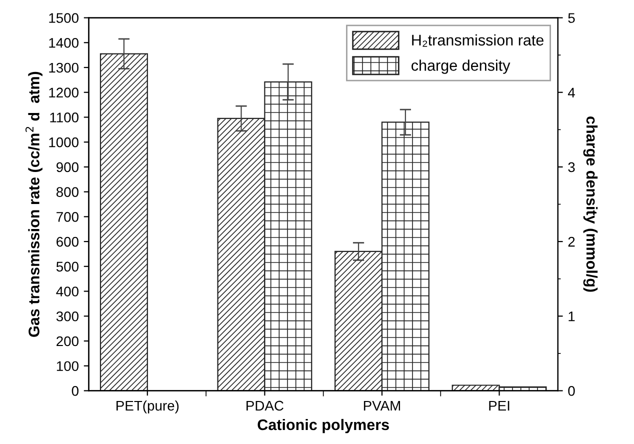  I want to click on y-tick-label: 200, so click(67, 341).